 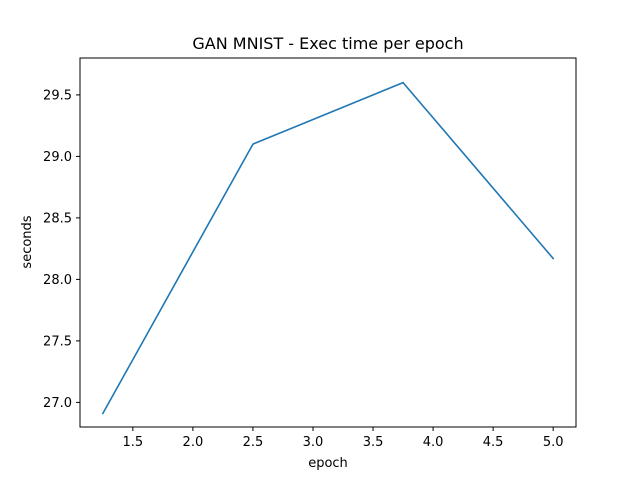 I want to click on x-tick-label: 2.5, so click(x=253, y=442).